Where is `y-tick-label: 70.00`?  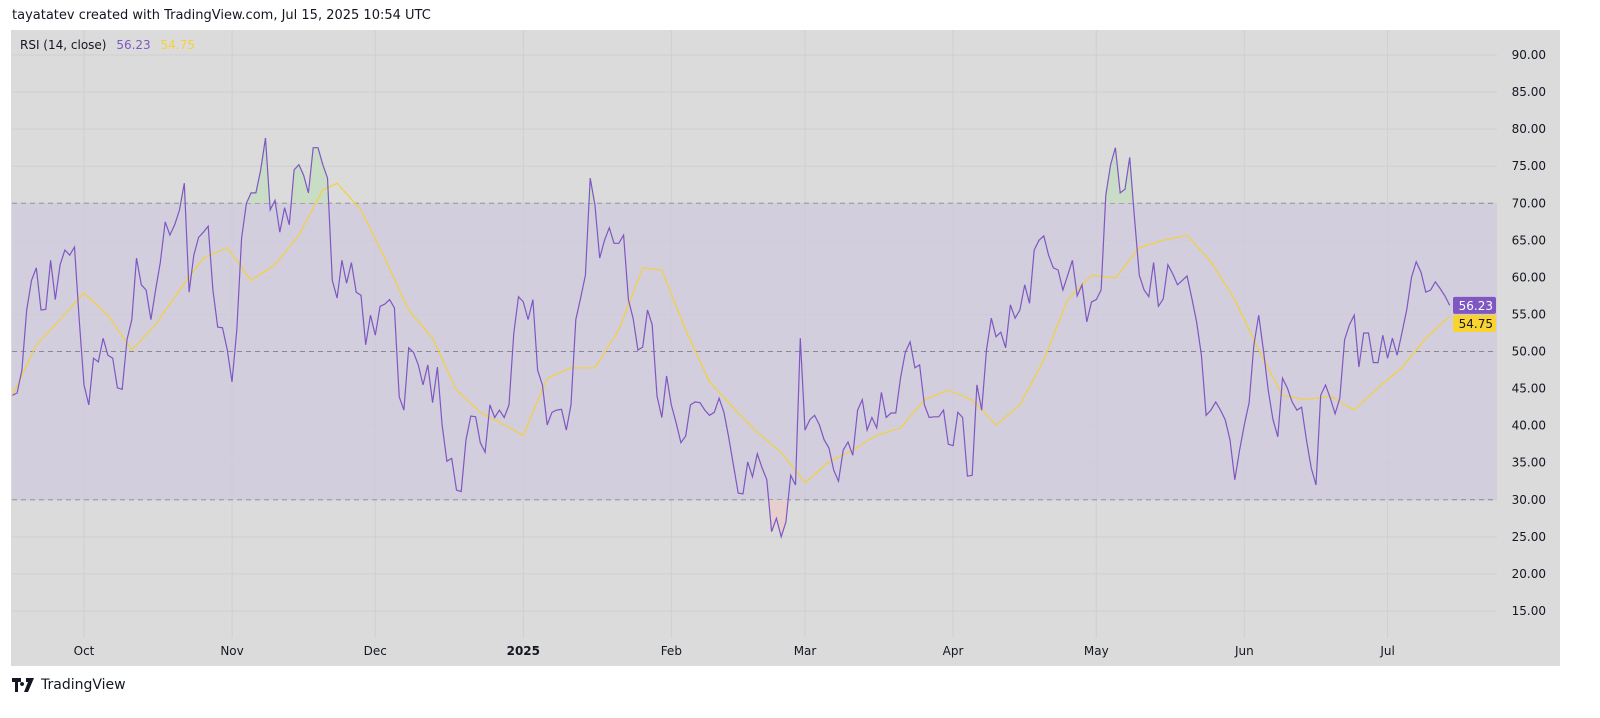 y-tick-label: 70.00 is located at coordinates (1529, 203).